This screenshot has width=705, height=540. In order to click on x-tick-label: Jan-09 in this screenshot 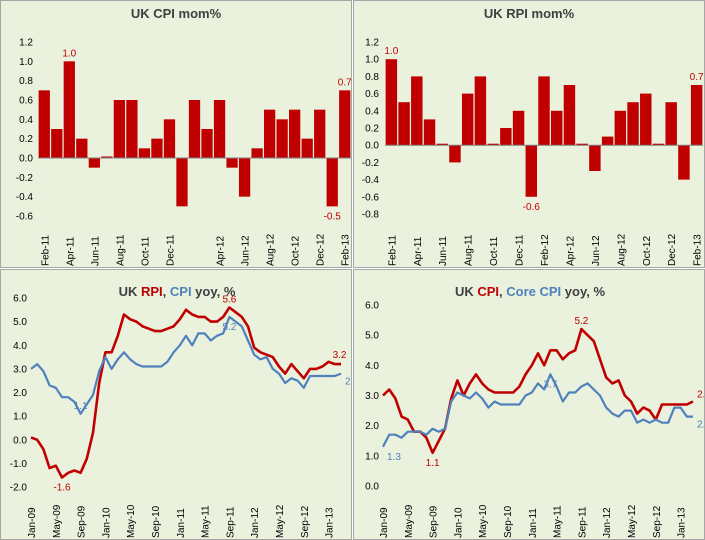, I will do `click(384, 522)`.